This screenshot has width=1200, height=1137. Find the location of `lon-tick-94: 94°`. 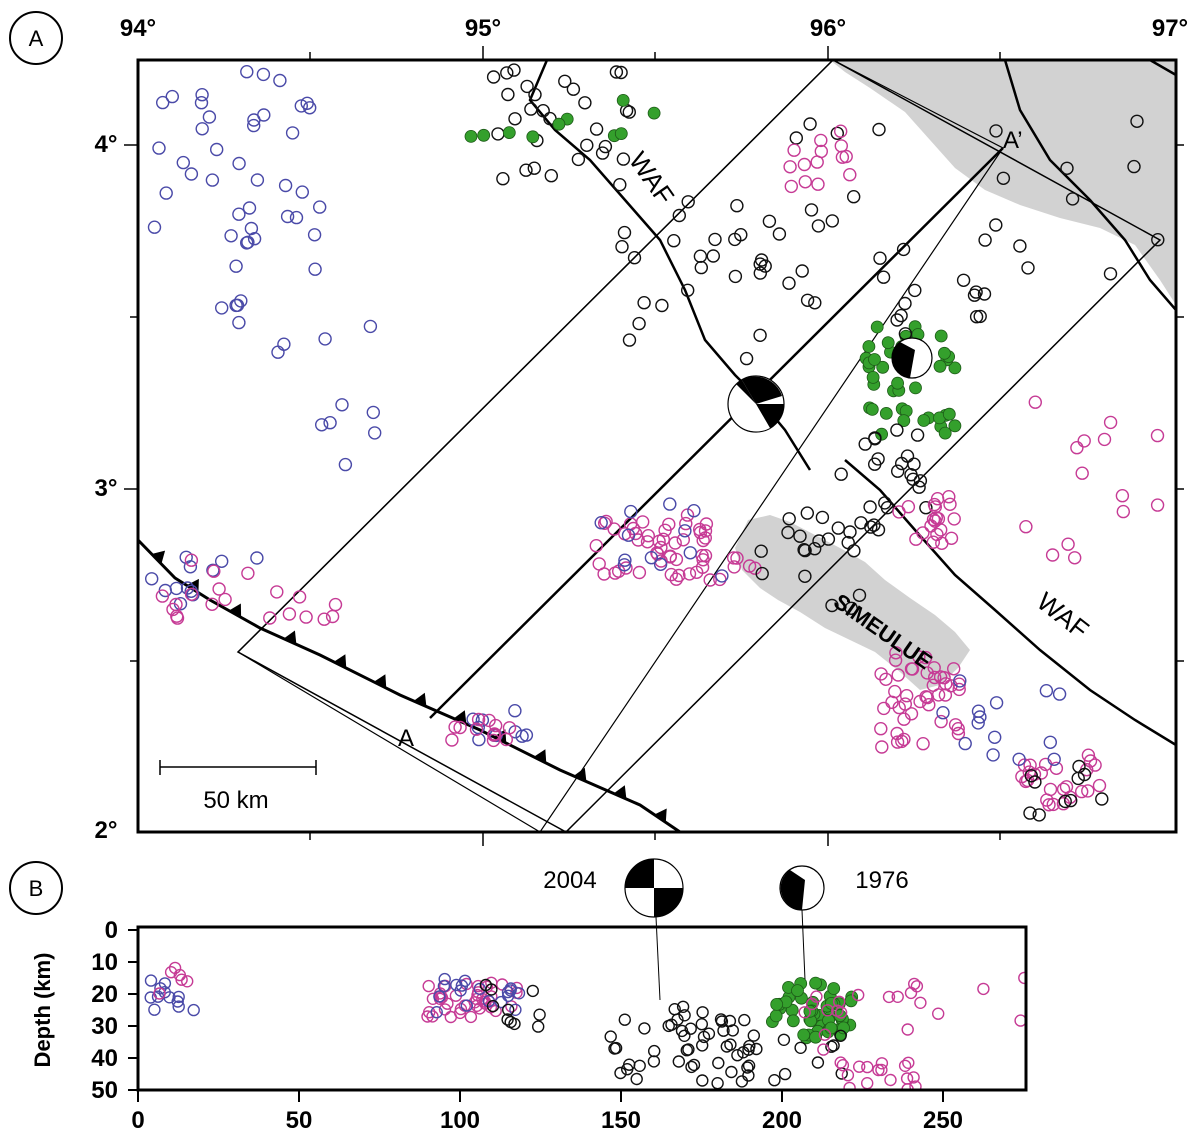

lon-tick-94: 94° is located at coordinates (138, 28).